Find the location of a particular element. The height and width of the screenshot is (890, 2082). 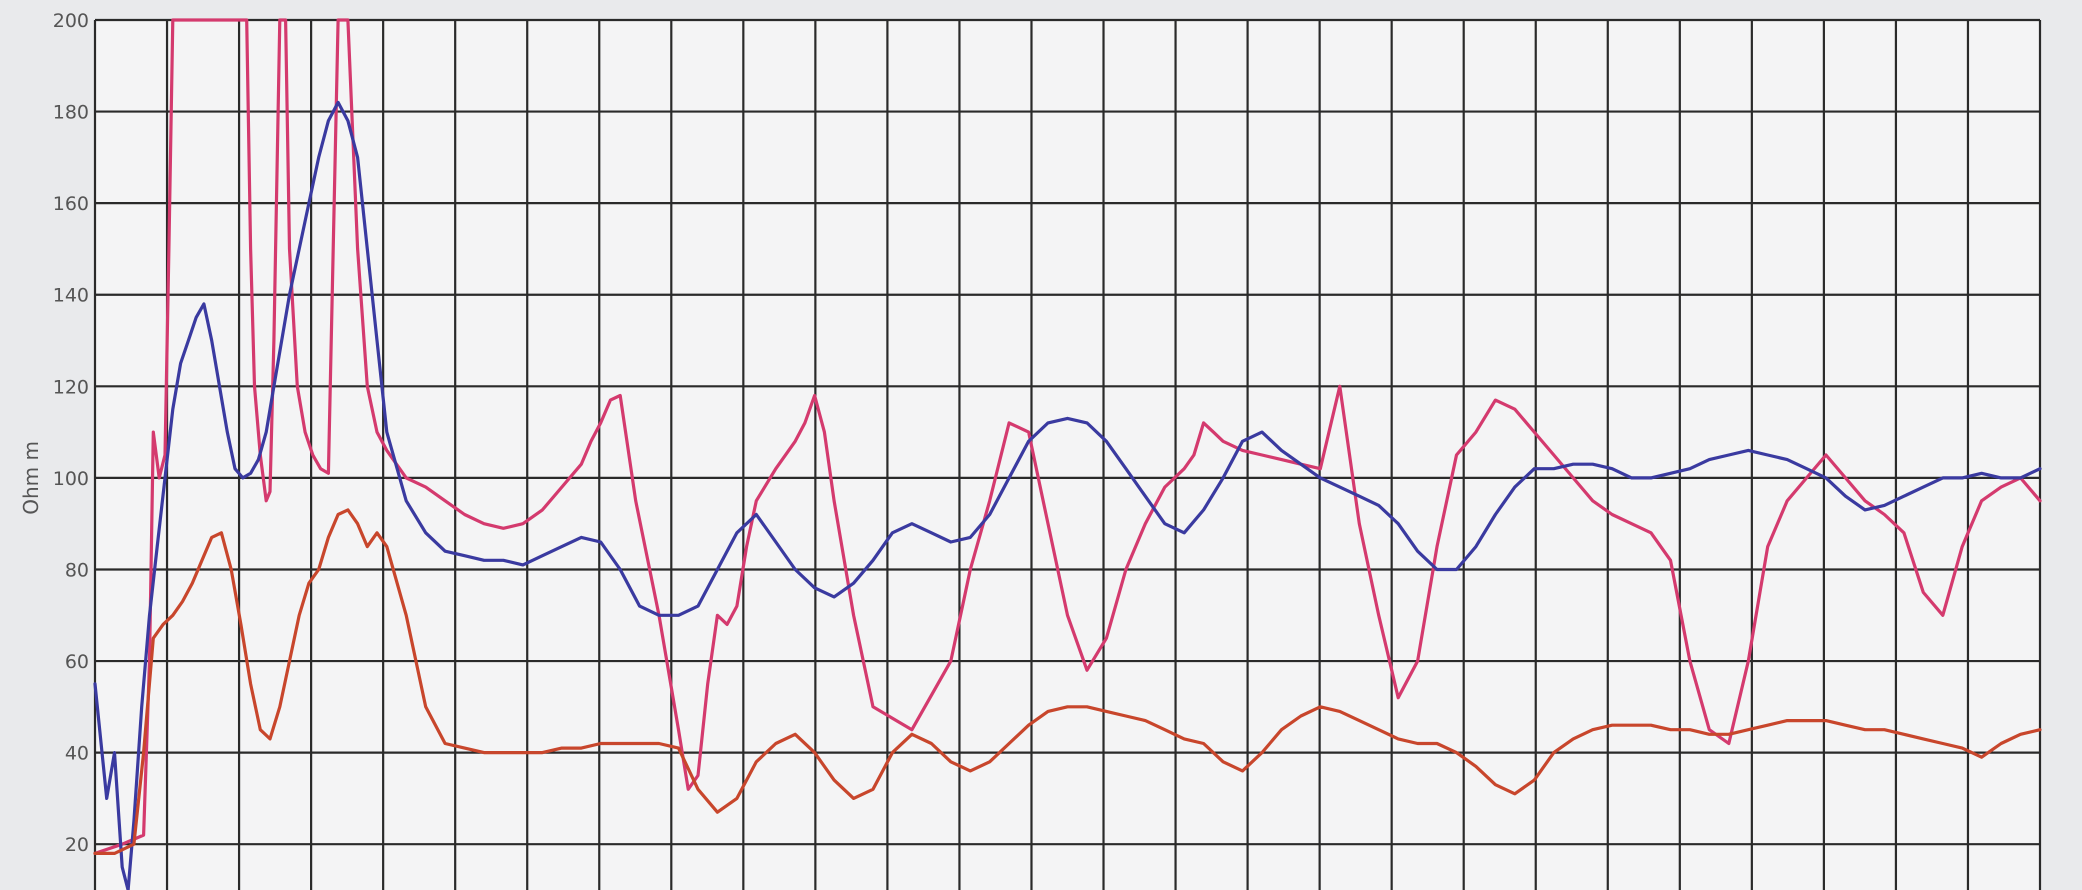

y-tick-label: 60 is located at coordinates (77, 662).